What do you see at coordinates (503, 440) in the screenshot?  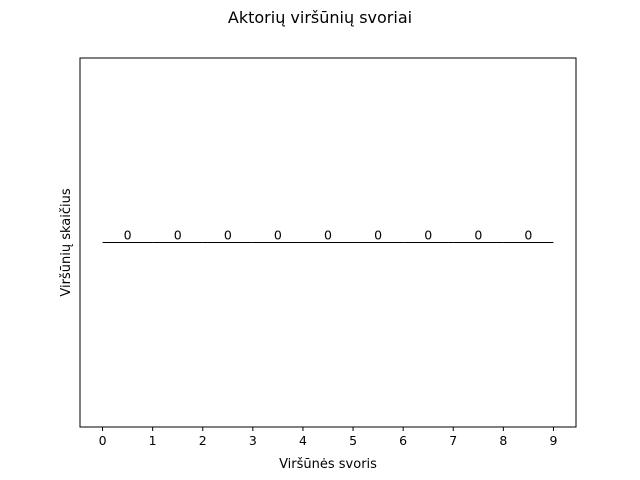 I see `x-tick-label: 8` at bounding box center [503, 440].